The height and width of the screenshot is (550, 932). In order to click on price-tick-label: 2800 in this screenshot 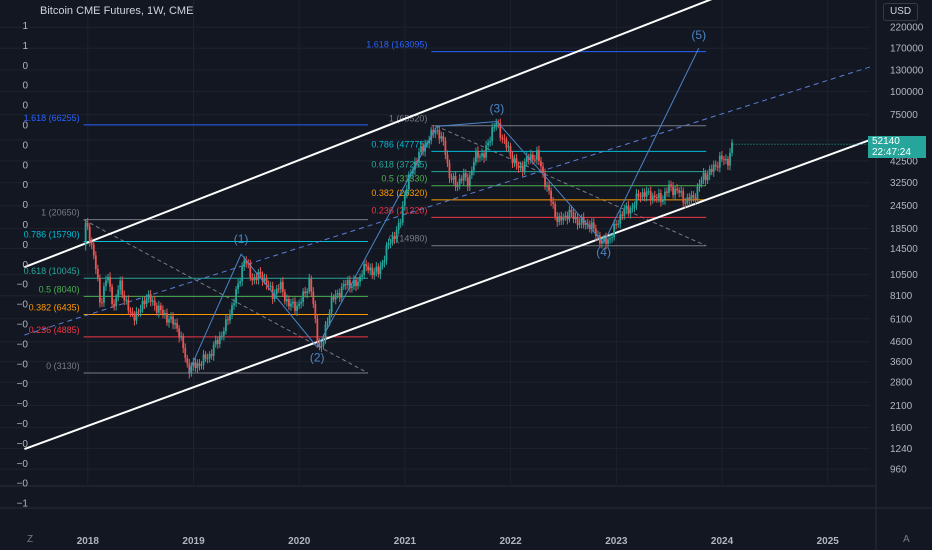, I will do `click(901, 383)`.